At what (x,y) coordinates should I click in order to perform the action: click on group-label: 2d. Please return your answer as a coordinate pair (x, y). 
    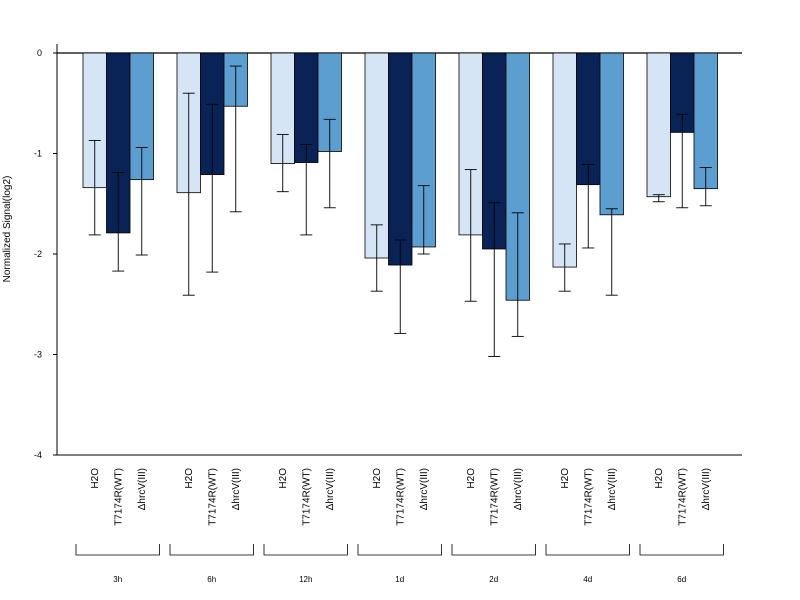
    Looking at the image, I should click on (493, 579).